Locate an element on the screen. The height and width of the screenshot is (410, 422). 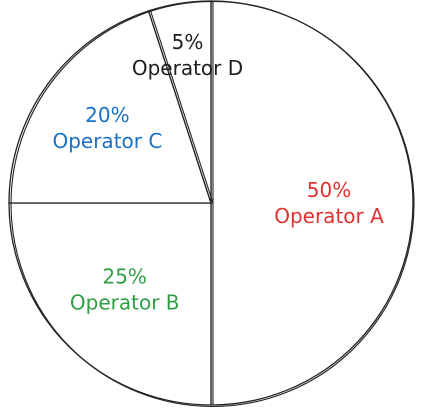
pie-percent-label-operator-d: 5% is located at coordinates (188, 42).